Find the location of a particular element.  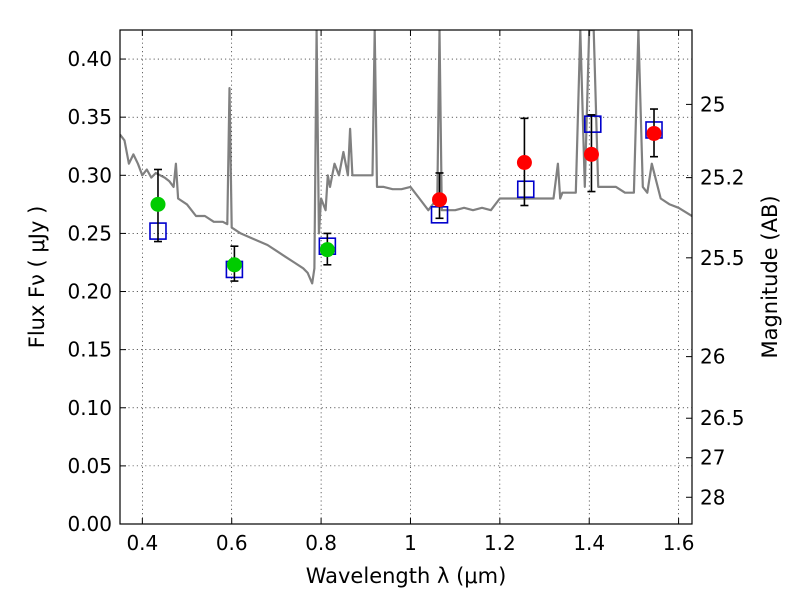

y-tick-label: 0.15 is located at coordinates (89, 350).